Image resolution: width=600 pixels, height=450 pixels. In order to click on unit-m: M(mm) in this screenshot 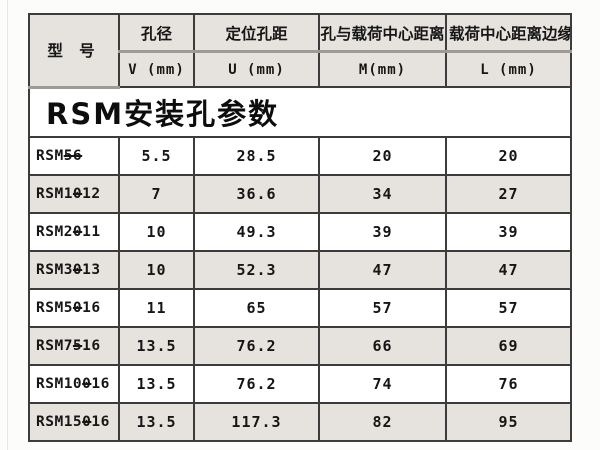, I will do `click(382, 69)`.